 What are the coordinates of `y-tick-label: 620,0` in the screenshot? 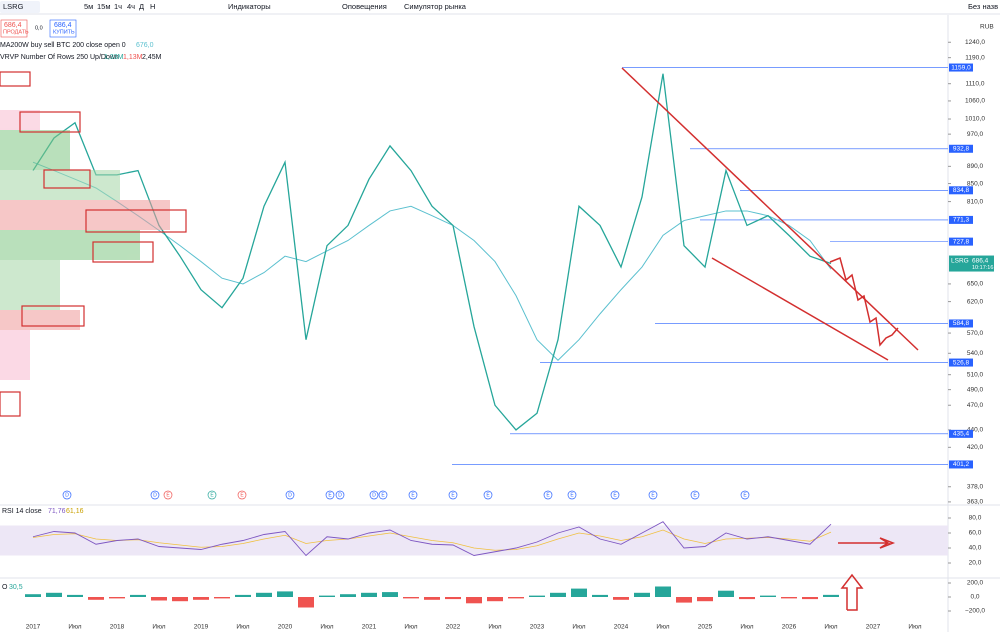 It's located at (975, 301).